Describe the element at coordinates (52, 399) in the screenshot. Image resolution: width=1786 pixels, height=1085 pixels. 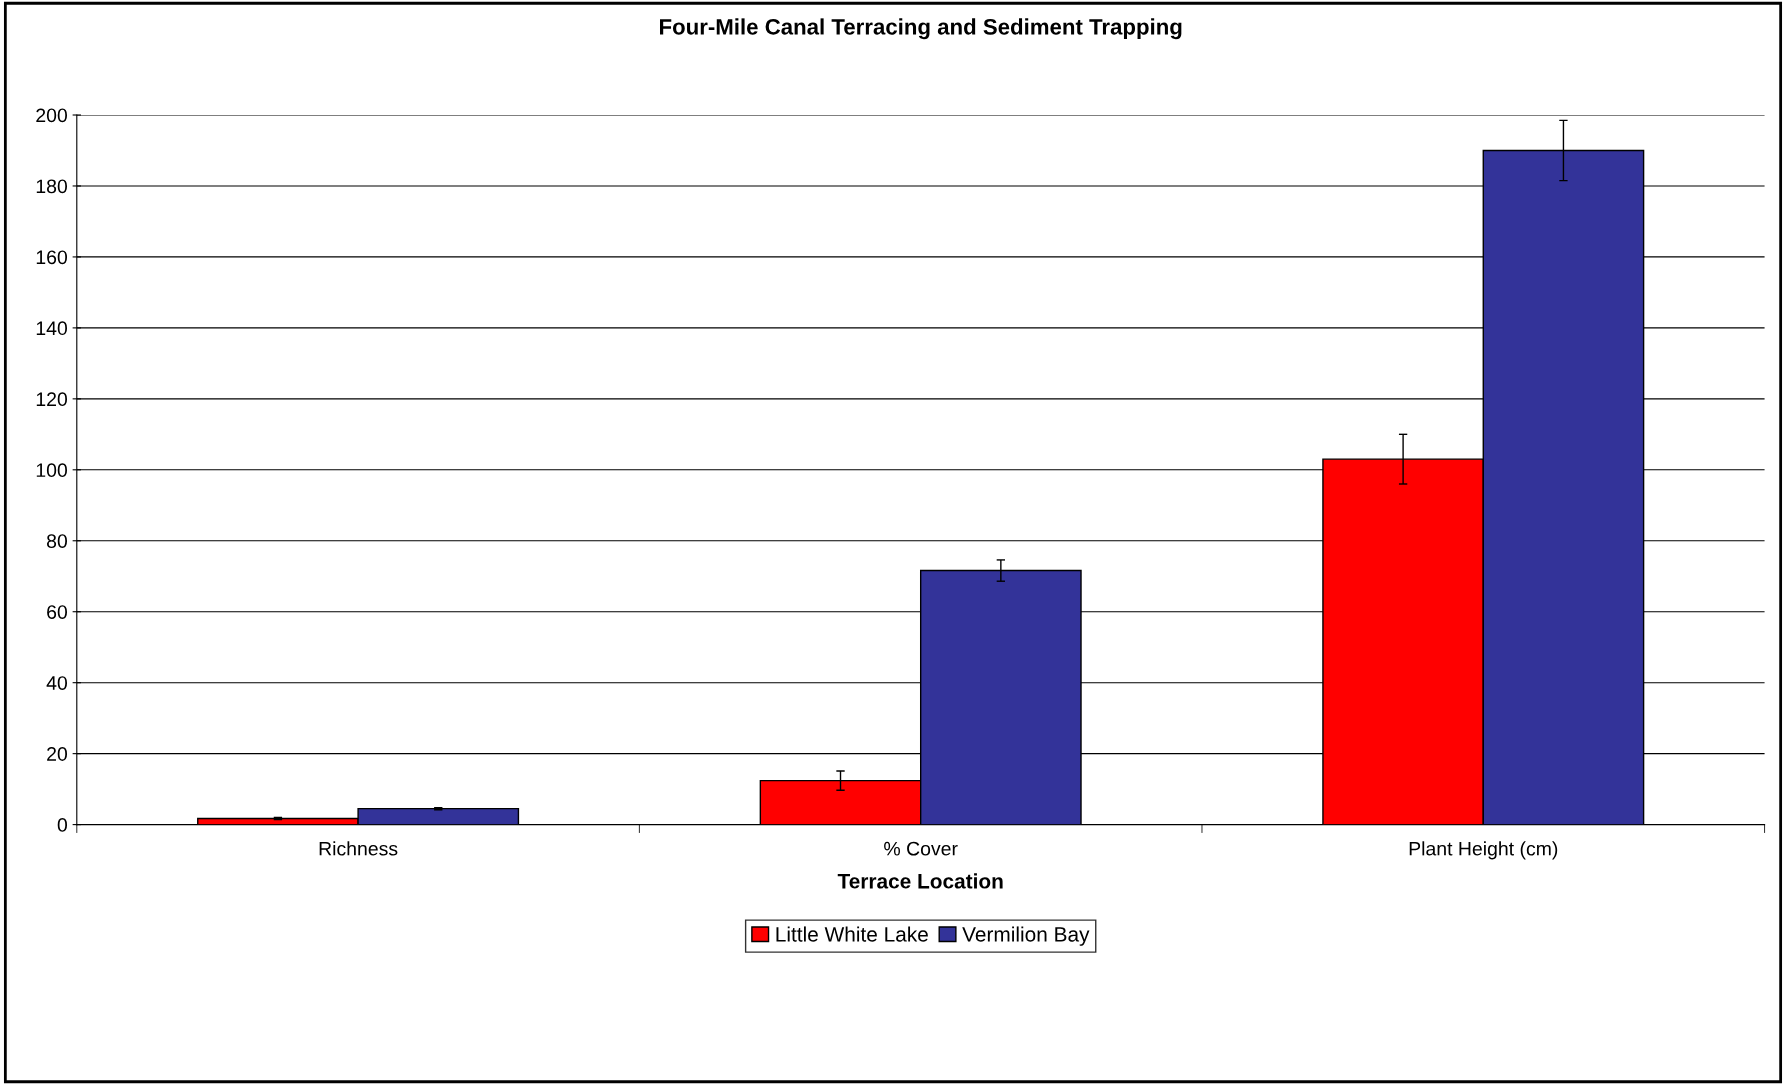
I see `y-tick-label: 120` at that location.